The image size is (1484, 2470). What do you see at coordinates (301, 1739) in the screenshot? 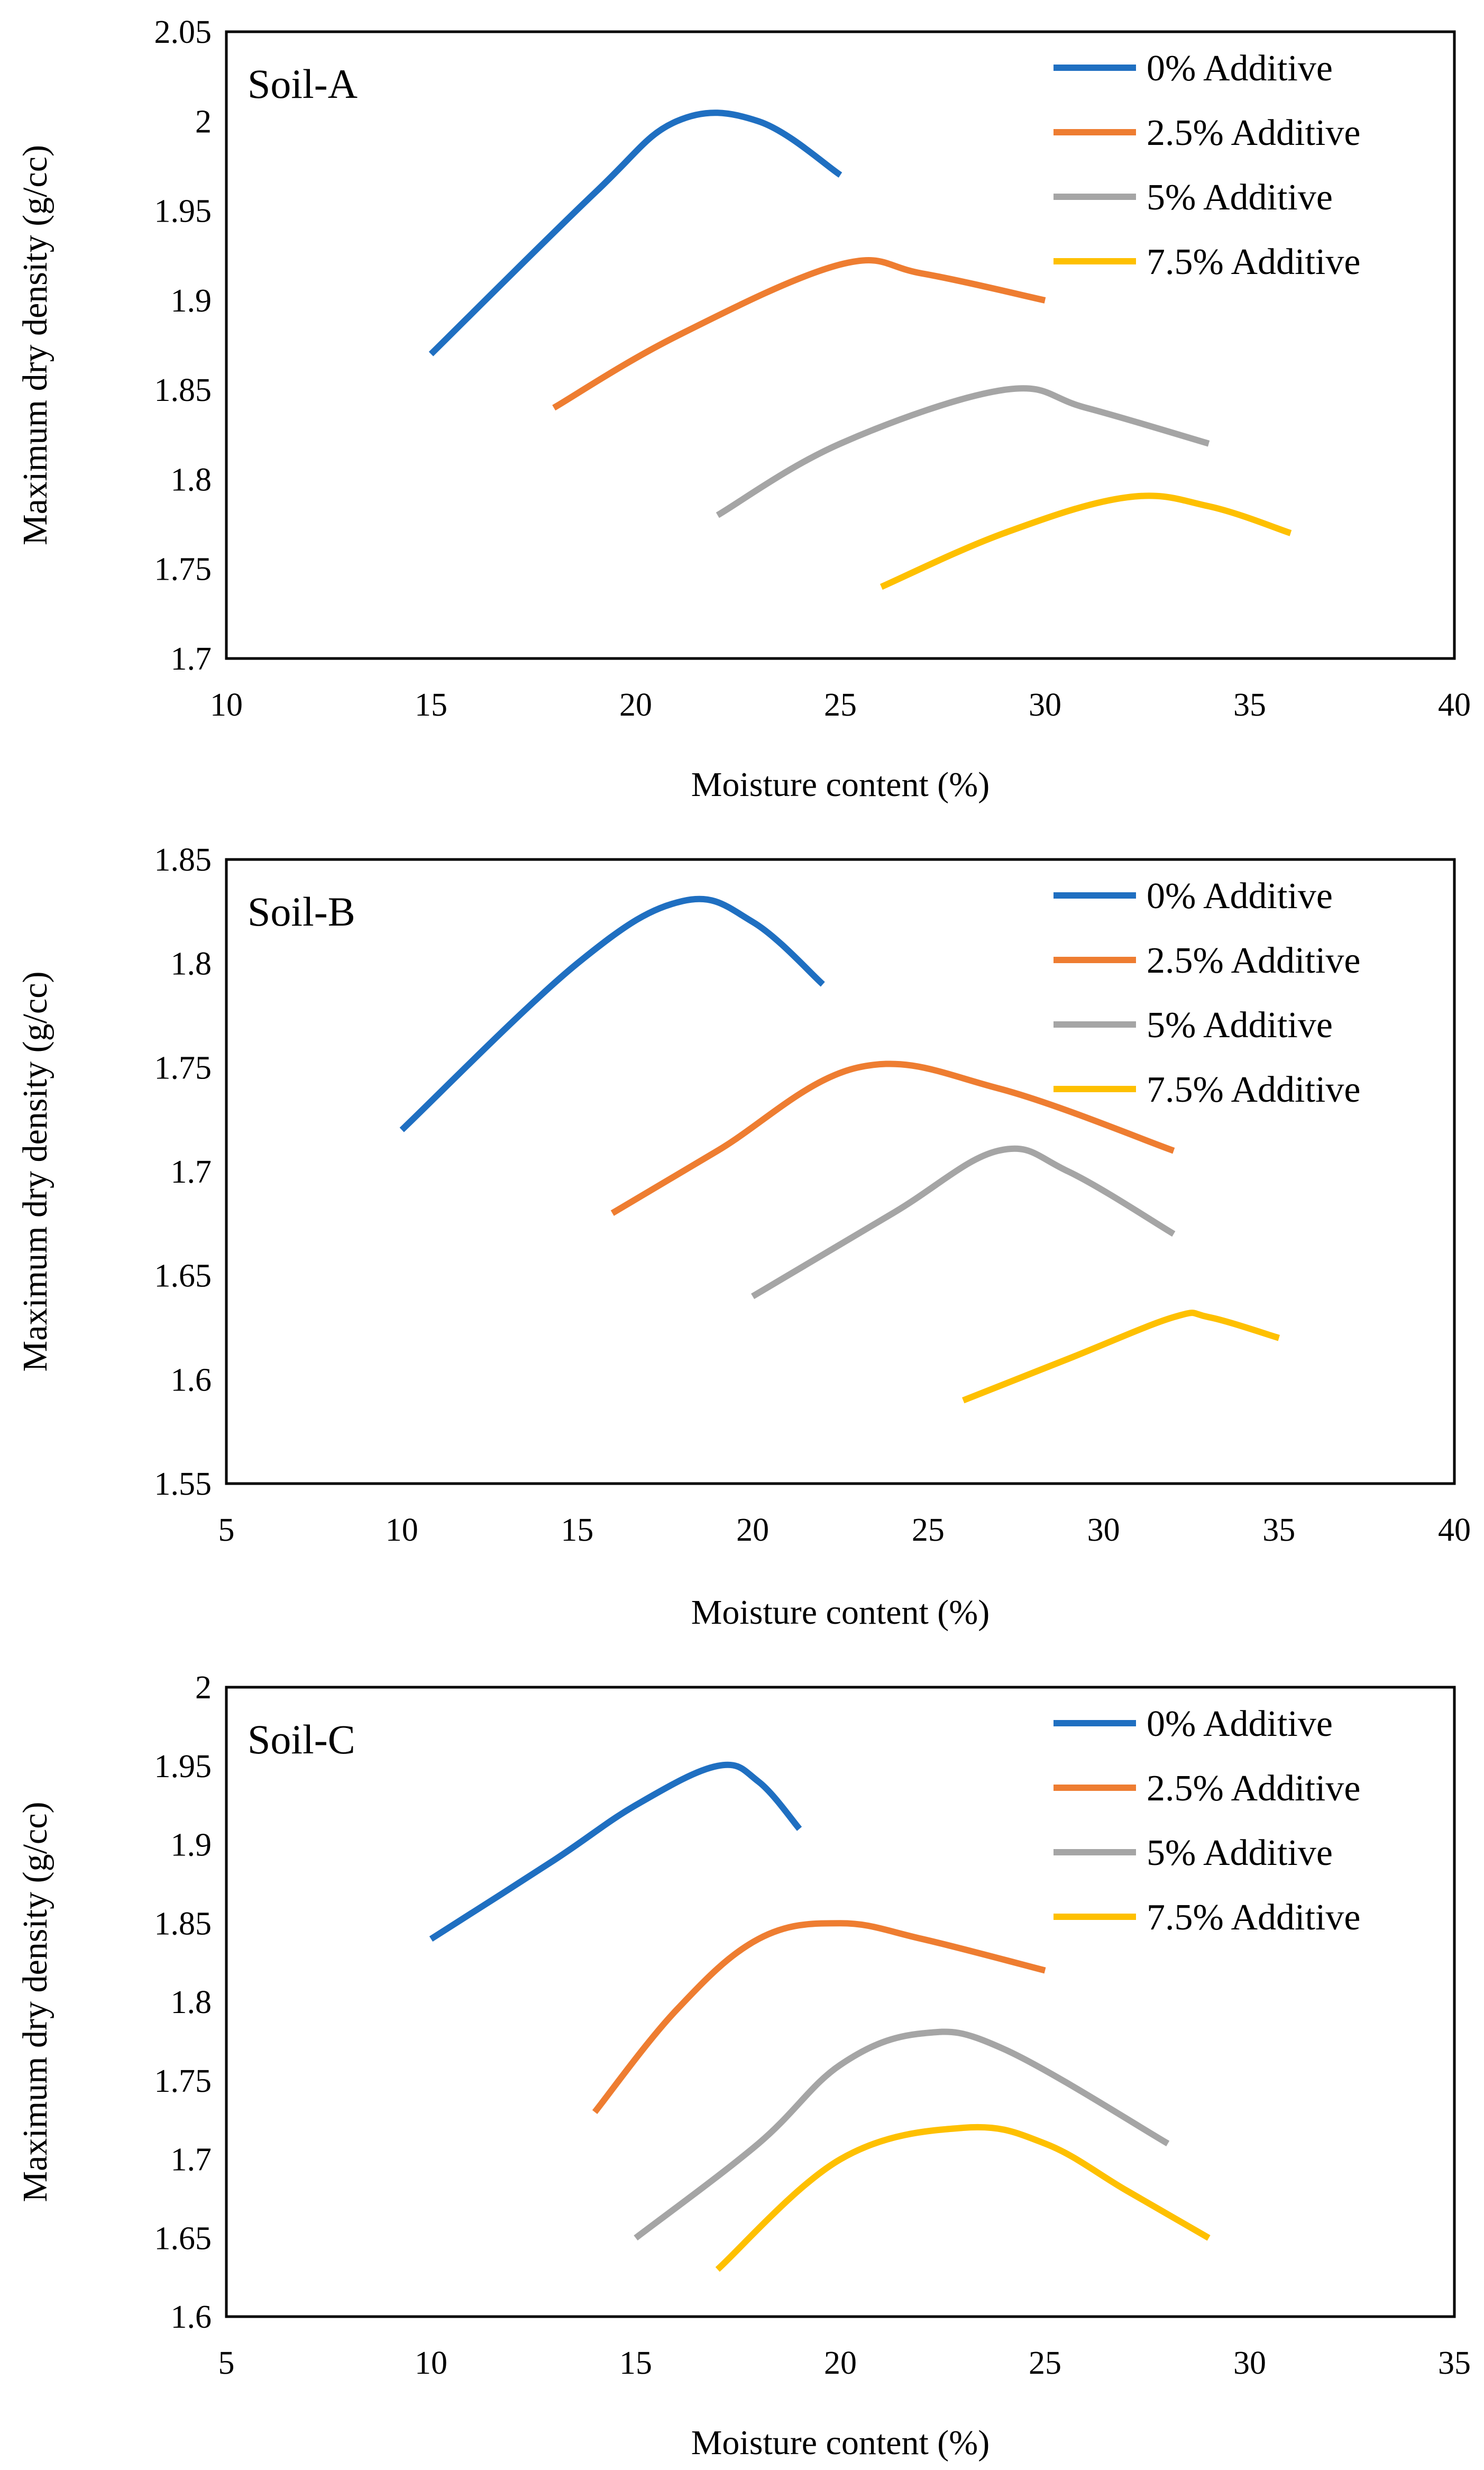
I see `panel-title: Soil-C` at bounding box center [301, 1739].